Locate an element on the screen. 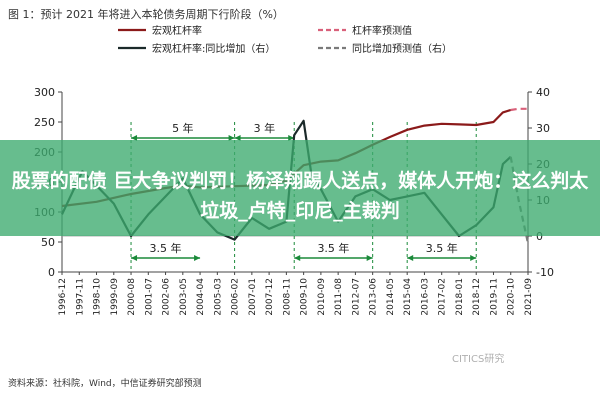 This screenshot has width=600, height=400. x-tick-label: 1999-09 is located at coordinates (115, 297).